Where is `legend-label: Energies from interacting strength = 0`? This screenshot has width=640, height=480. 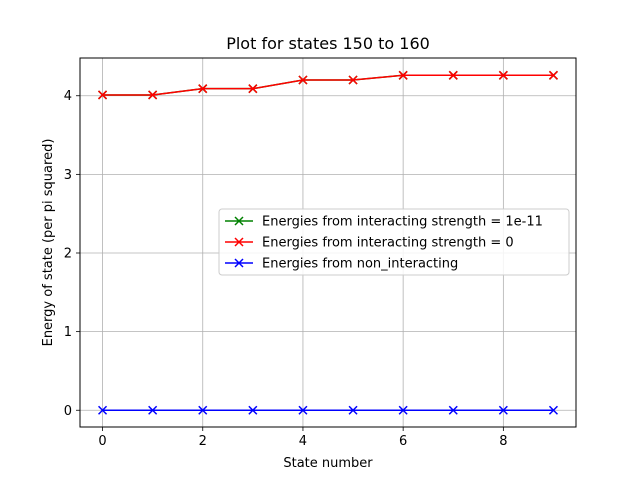 legend-label: Energies from interacting strength = 0 is located at coordinates (388, 243).